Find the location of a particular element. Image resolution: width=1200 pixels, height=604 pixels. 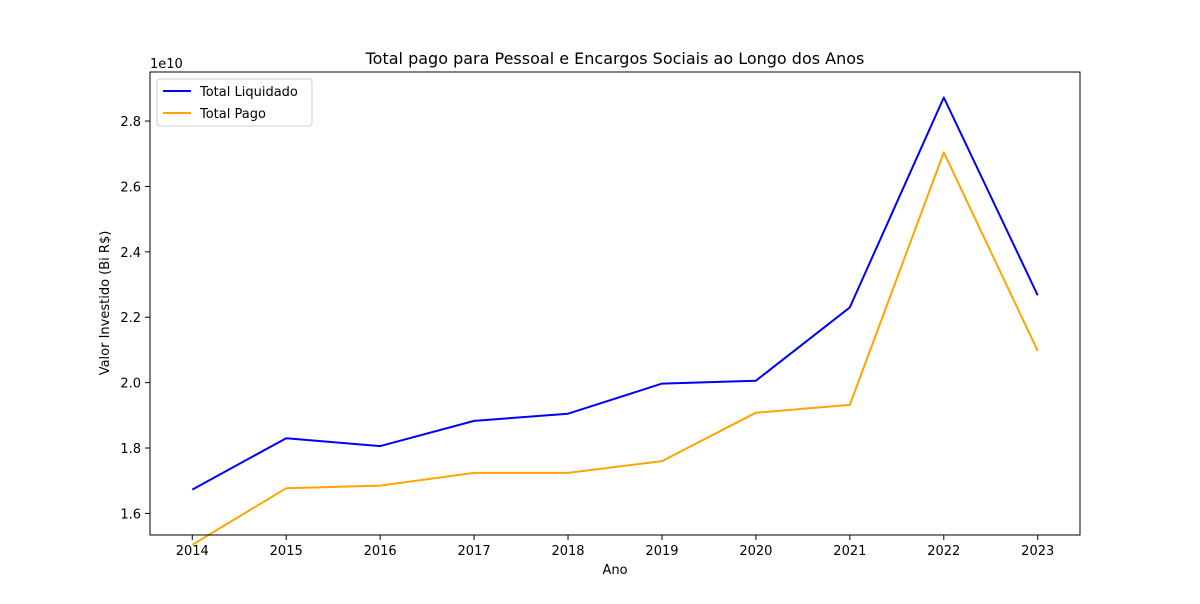

legend-label: Total Liquidado is located at coordinates (248, 92).